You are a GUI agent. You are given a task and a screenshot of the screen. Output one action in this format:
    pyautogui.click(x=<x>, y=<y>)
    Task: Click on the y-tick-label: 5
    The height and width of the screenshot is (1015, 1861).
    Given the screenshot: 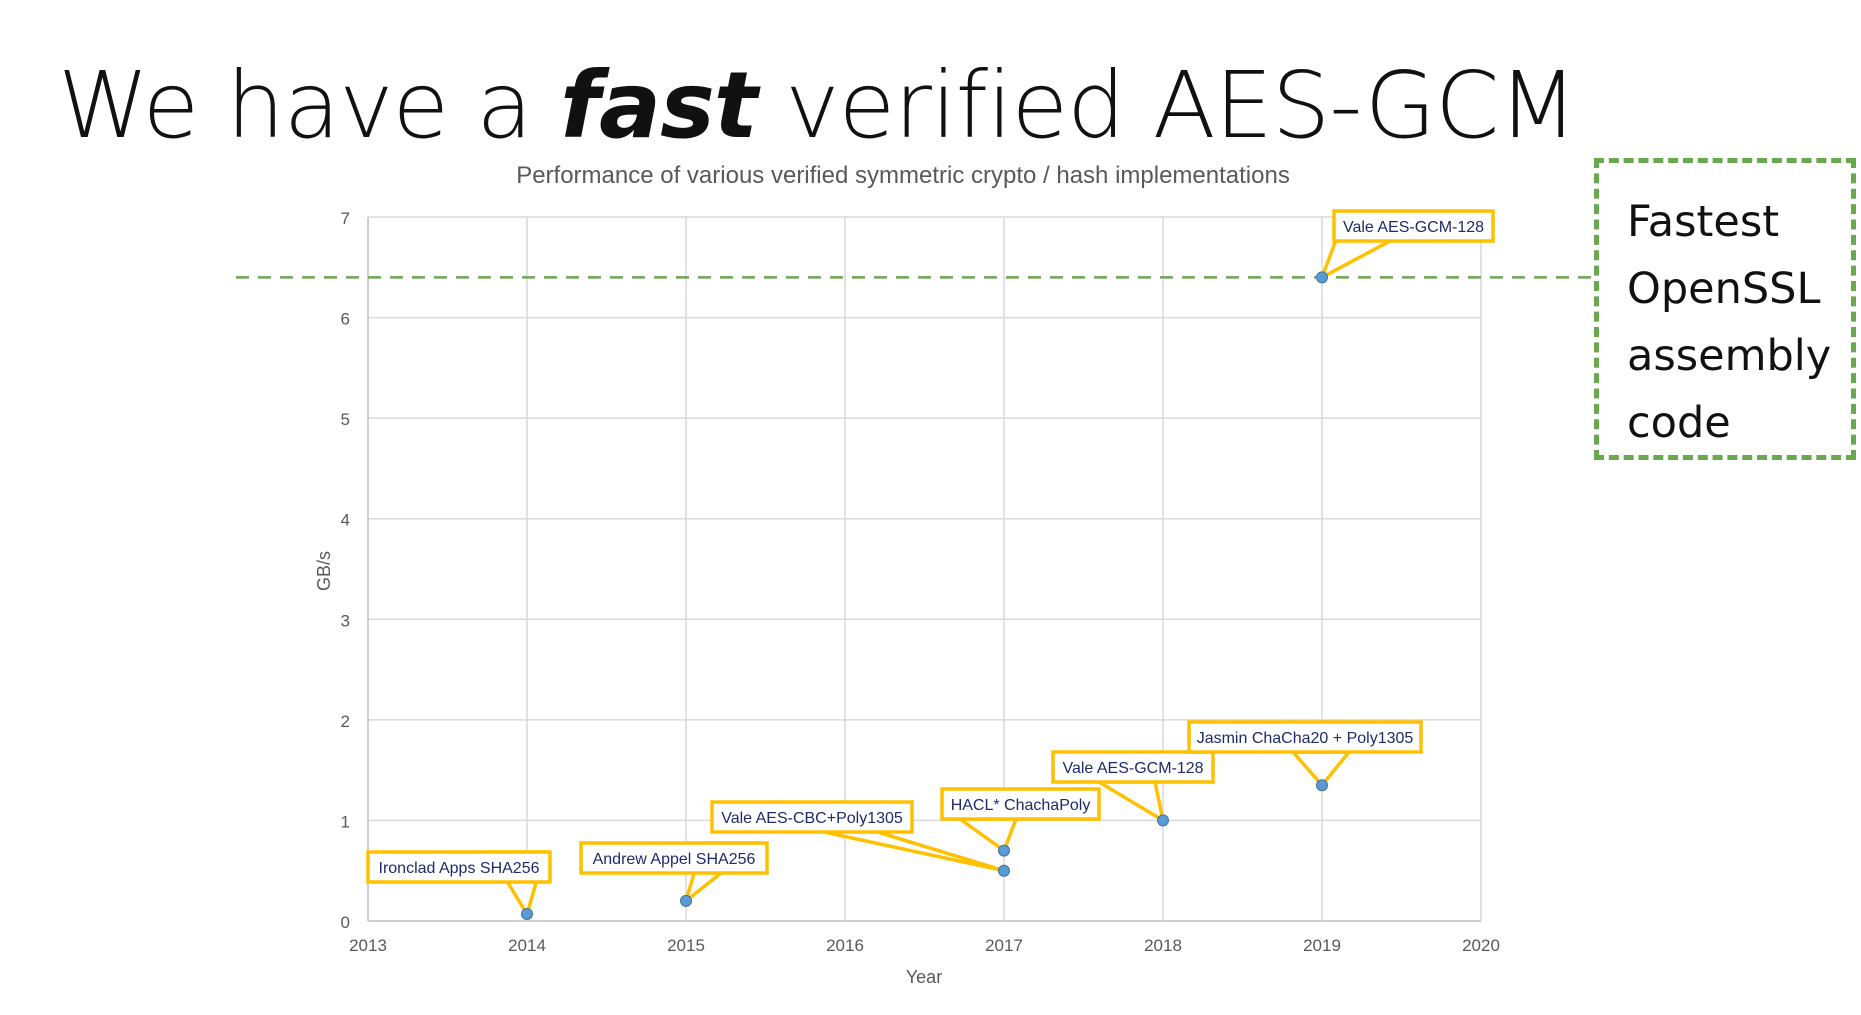 What is the action you would take?
    pyautogui.click(x=345, y=419)
    